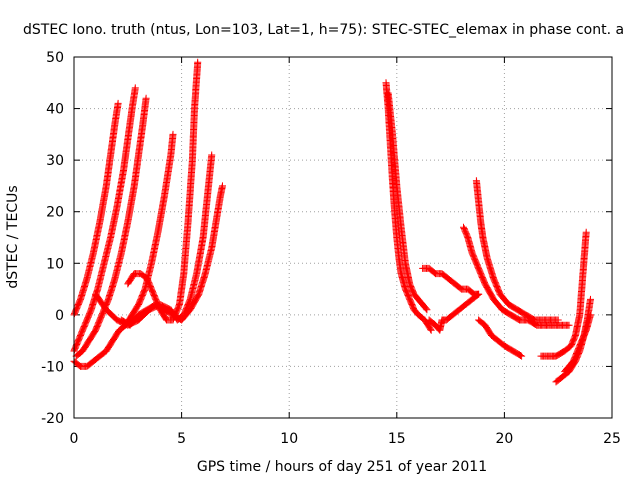 This screenshot has width=640, height=480. I want to click on x-tick-label: 10, so click(289, 439).